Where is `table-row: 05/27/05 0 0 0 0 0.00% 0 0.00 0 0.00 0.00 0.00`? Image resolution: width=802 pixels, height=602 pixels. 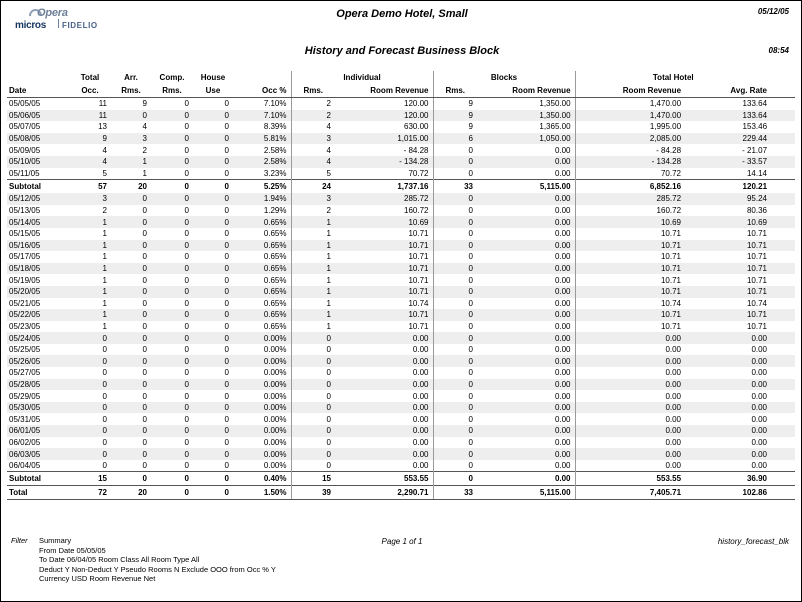
table-row: 05/27/05 0 0 0 0 0.00% 0 0.00 0 0.00 0.00 0.00 is located at coordinates (401, 373).